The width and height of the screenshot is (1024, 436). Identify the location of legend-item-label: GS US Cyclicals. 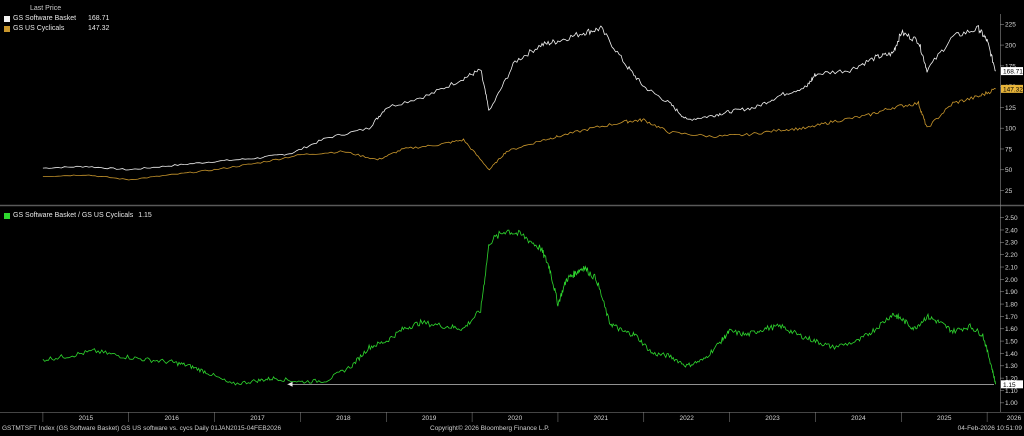
(39, 28).